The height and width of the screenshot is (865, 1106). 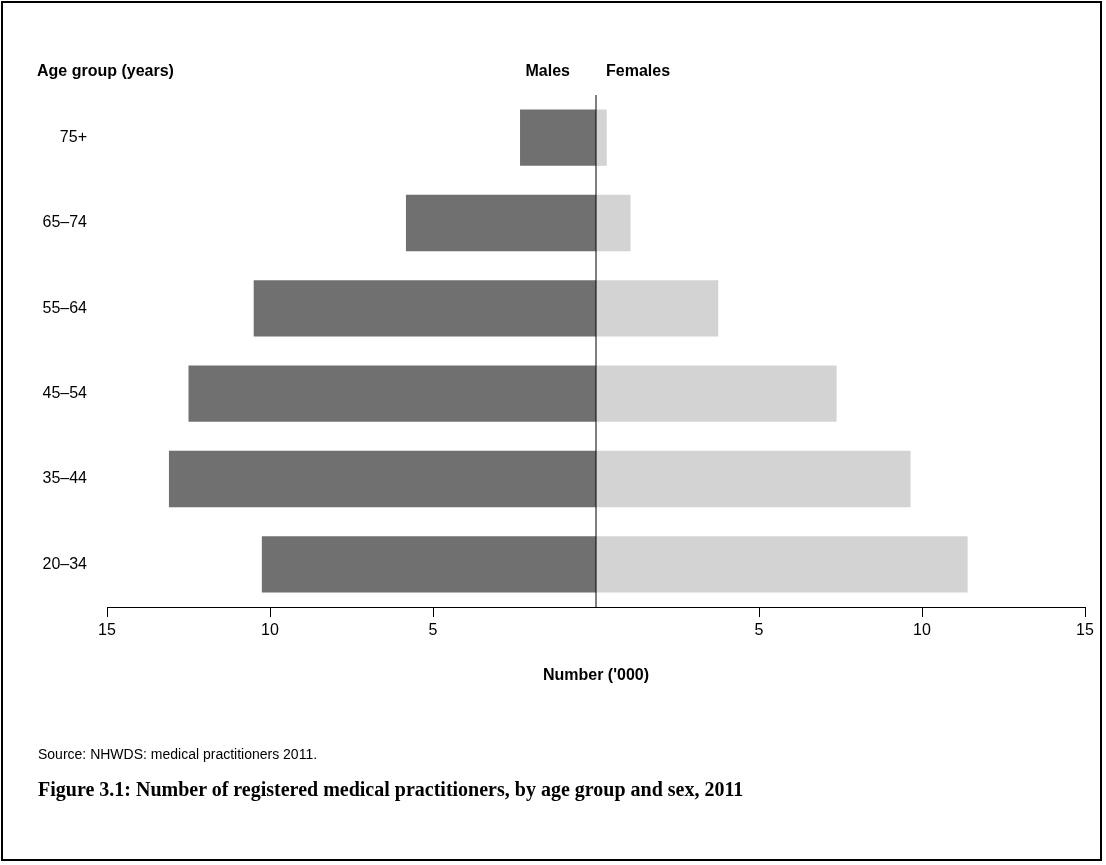 I want to click on x-axis-title: Number ('000), so click(x=596, y=675).